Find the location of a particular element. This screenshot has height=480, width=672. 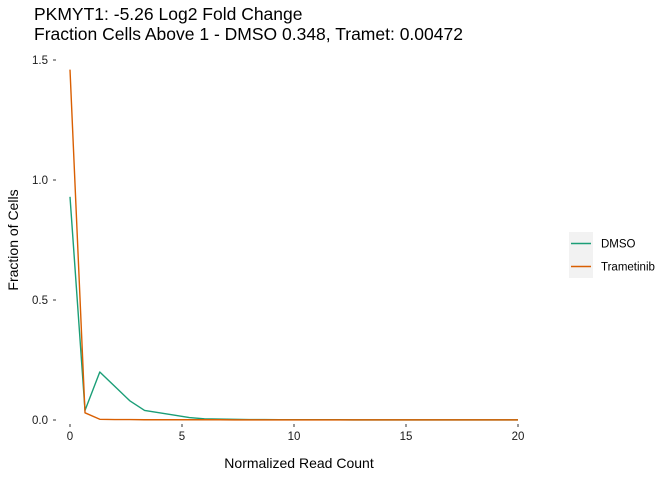

x-tick-label: 5 is located at coordinates (182, 437).